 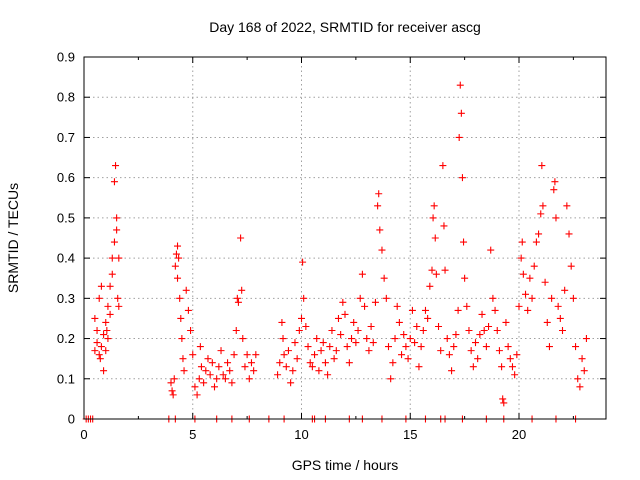 What do you see at coordinates (66, 338) in the screenshot?
I see `y-tick-label: 0.2` at bounding box center [66, 338].